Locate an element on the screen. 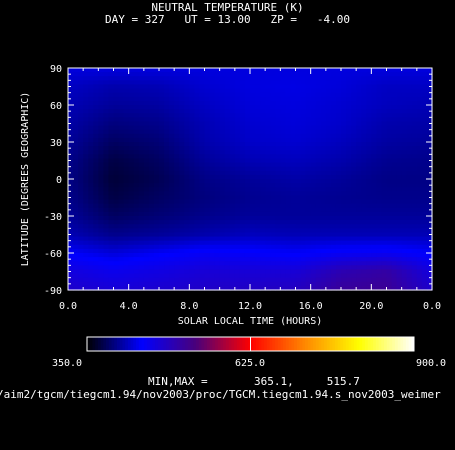 The height and width of the screenshot is (450, 455). colorbar-label: 350.0 is located at coordinates (67, 363).